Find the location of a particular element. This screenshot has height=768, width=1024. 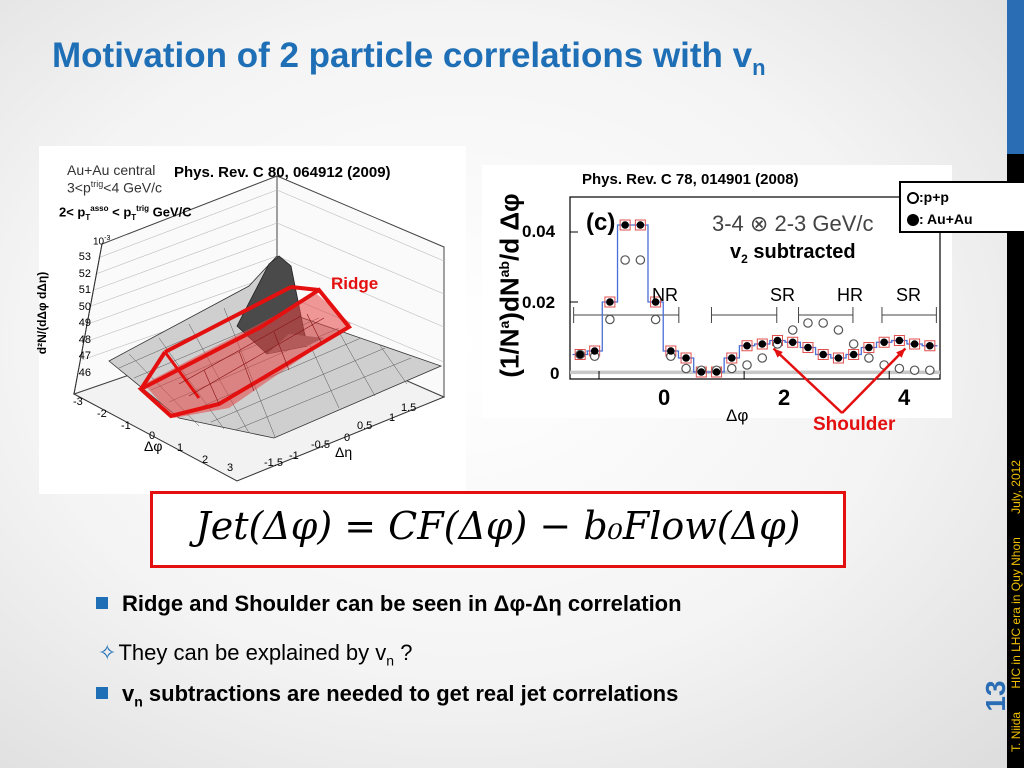

sparkle-icon: ✧ is located at coordinates (107, 652).